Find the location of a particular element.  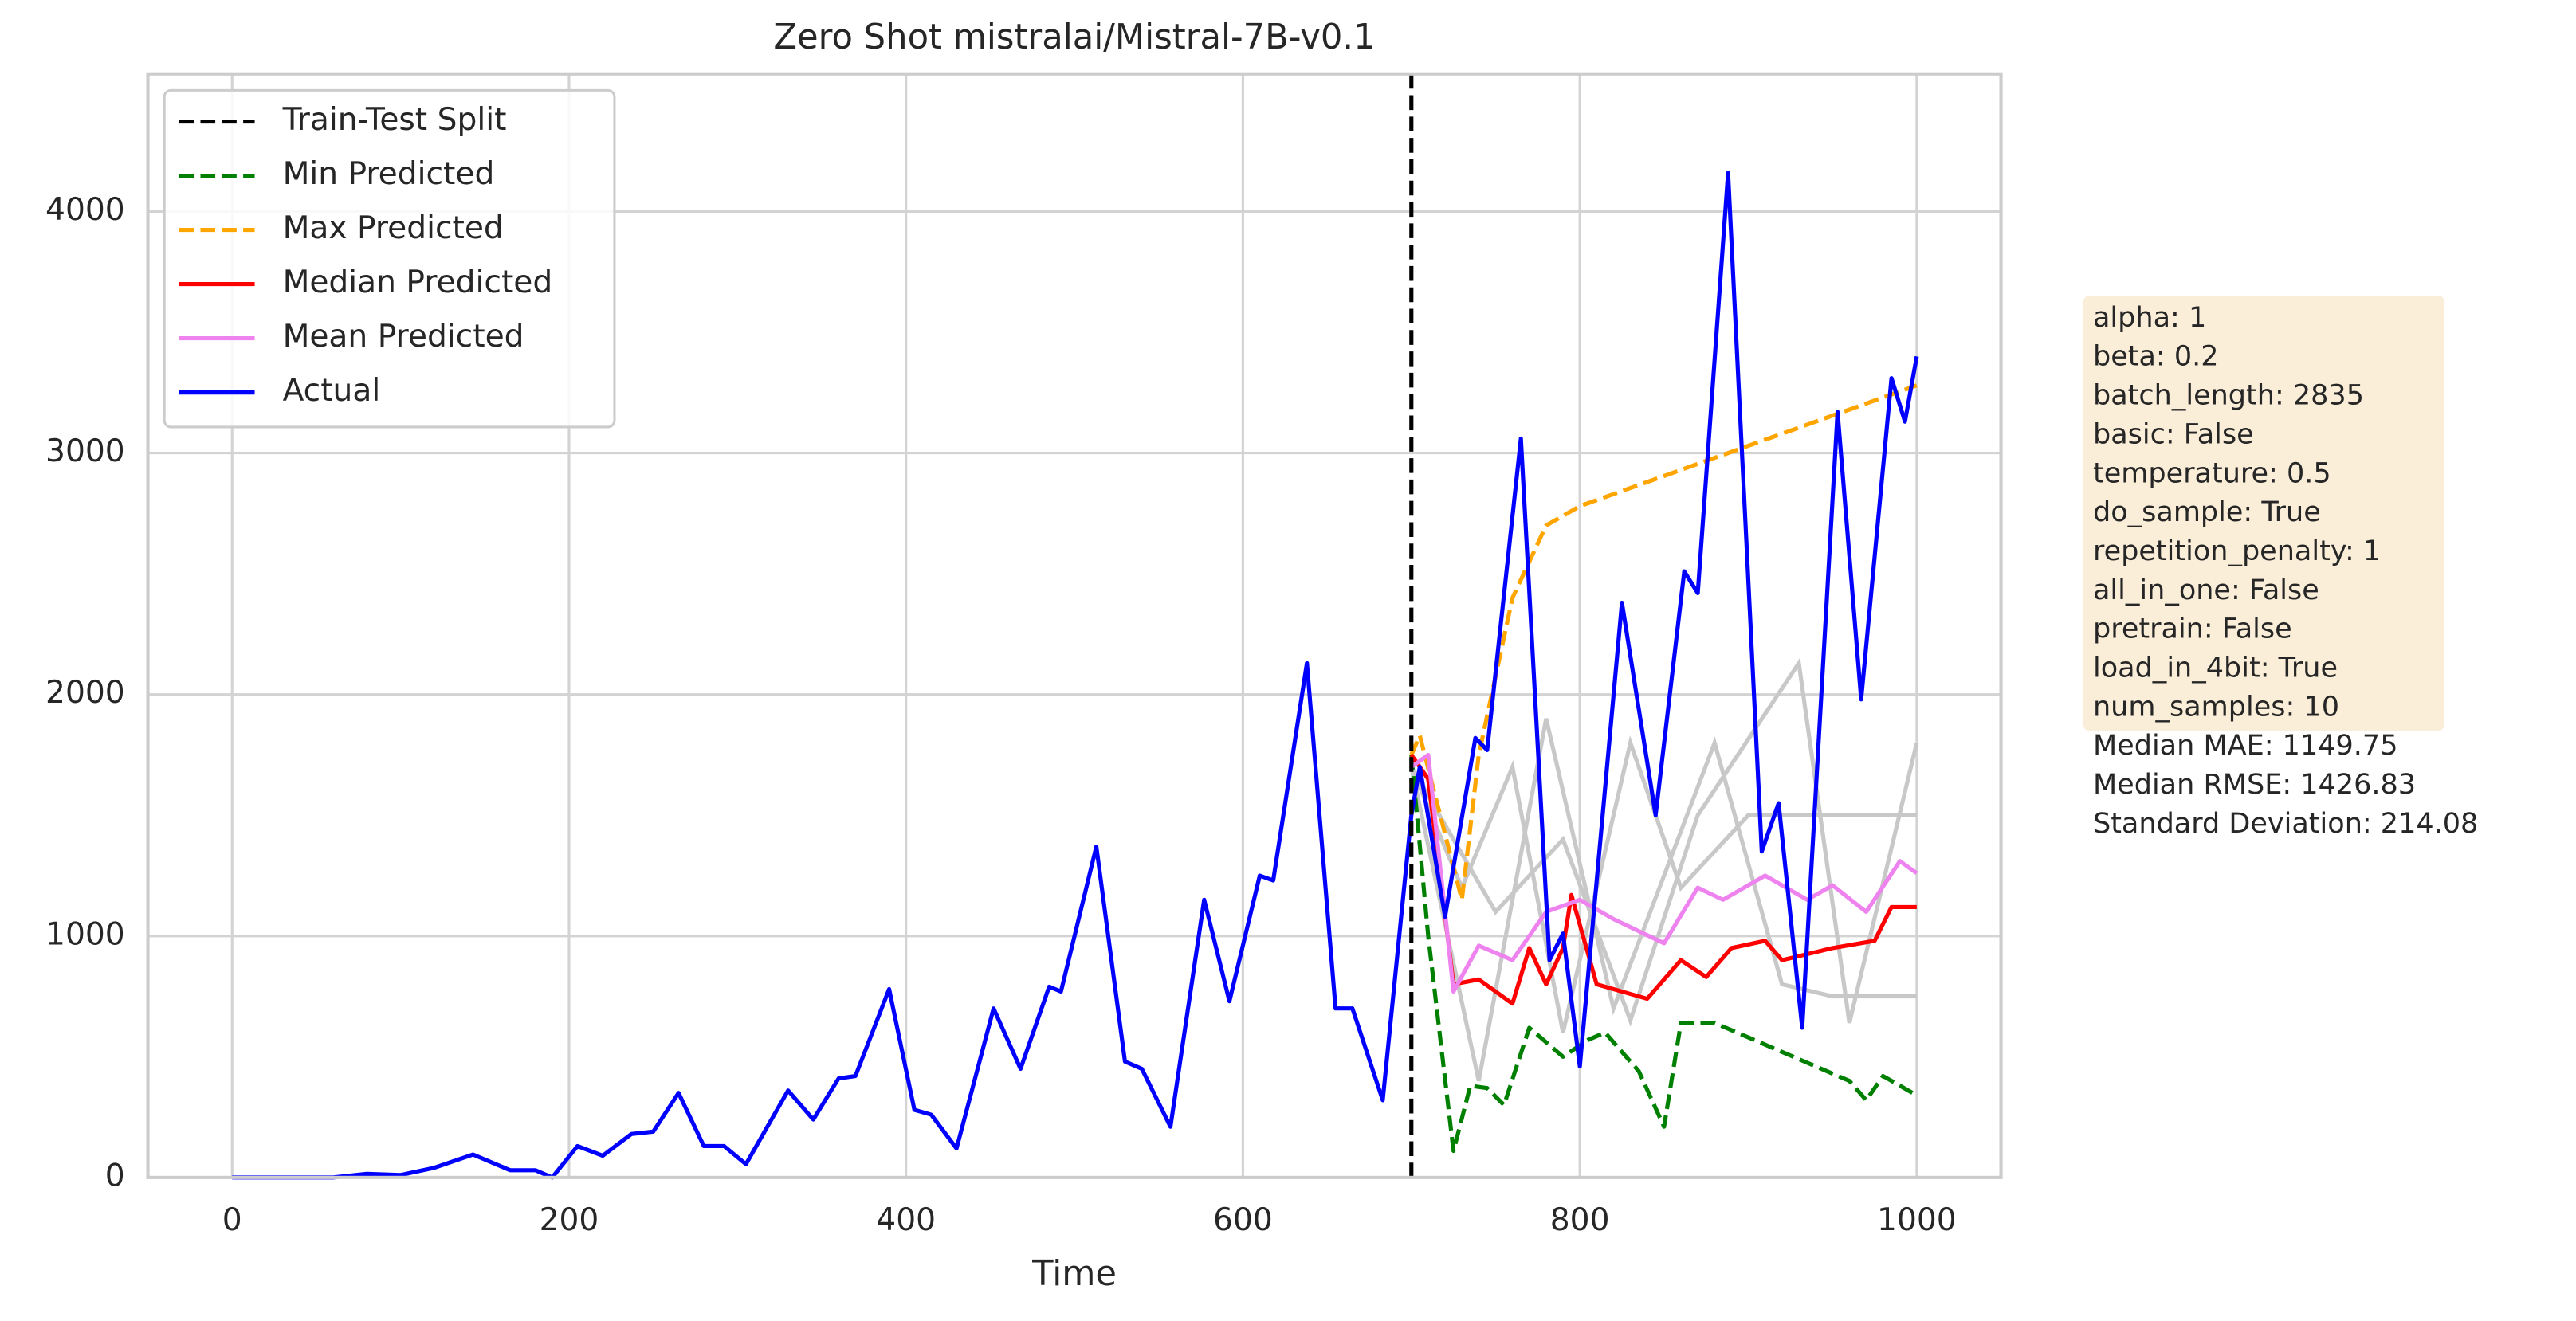

legend-label: Train-Test Split is located at coordinates (394, 120).